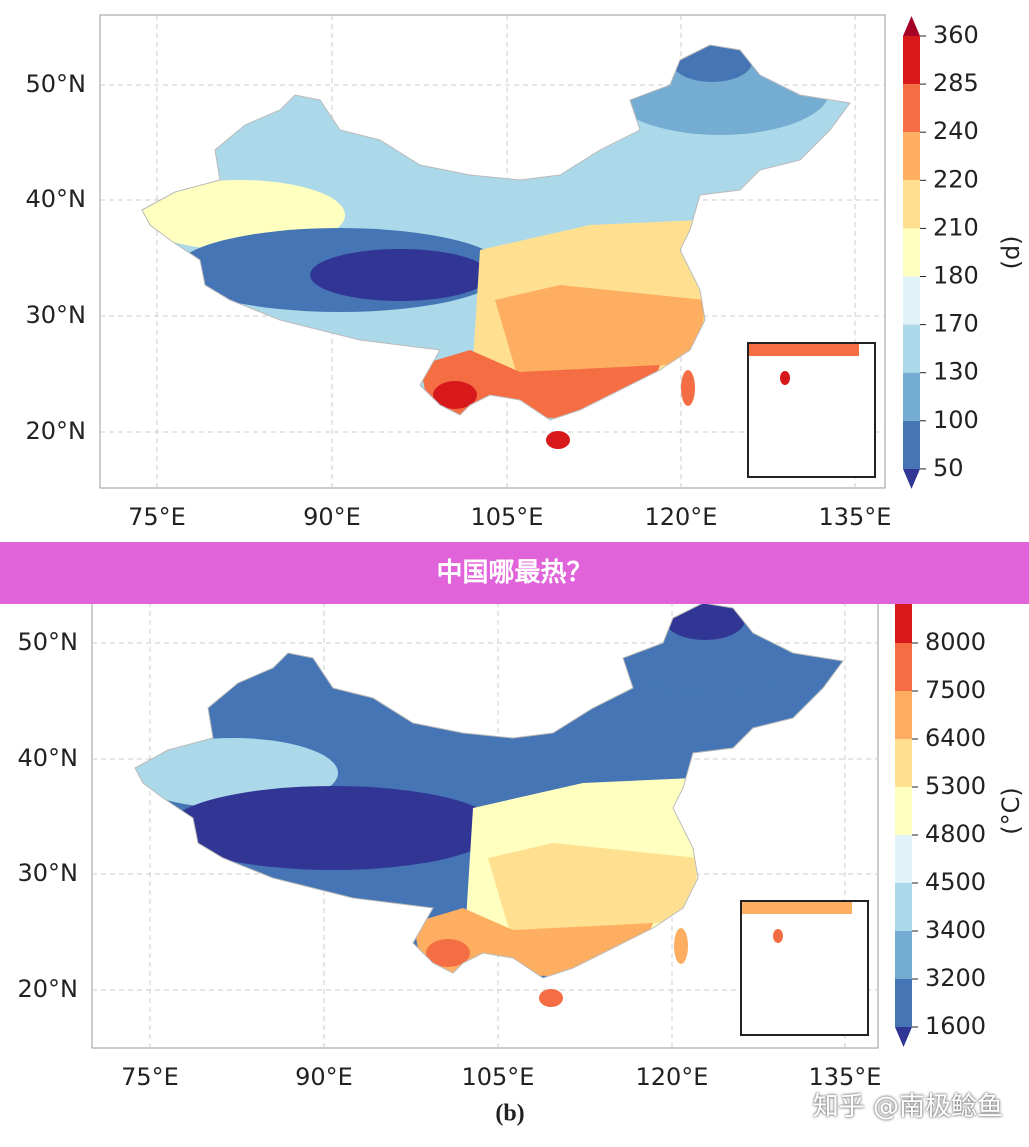 The width and height of the screenshot is (1029, 1147). I want to click on colorbar-tick-label: 8000, so click(955, 642).